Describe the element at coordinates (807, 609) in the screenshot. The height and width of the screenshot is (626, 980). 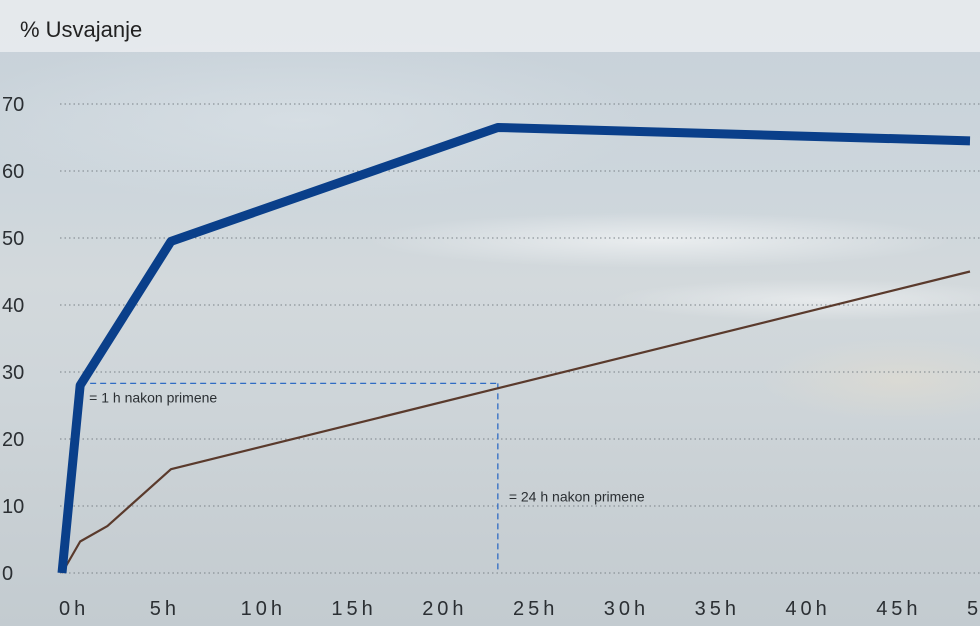
I see `x-tick-label: 40h` at that location.